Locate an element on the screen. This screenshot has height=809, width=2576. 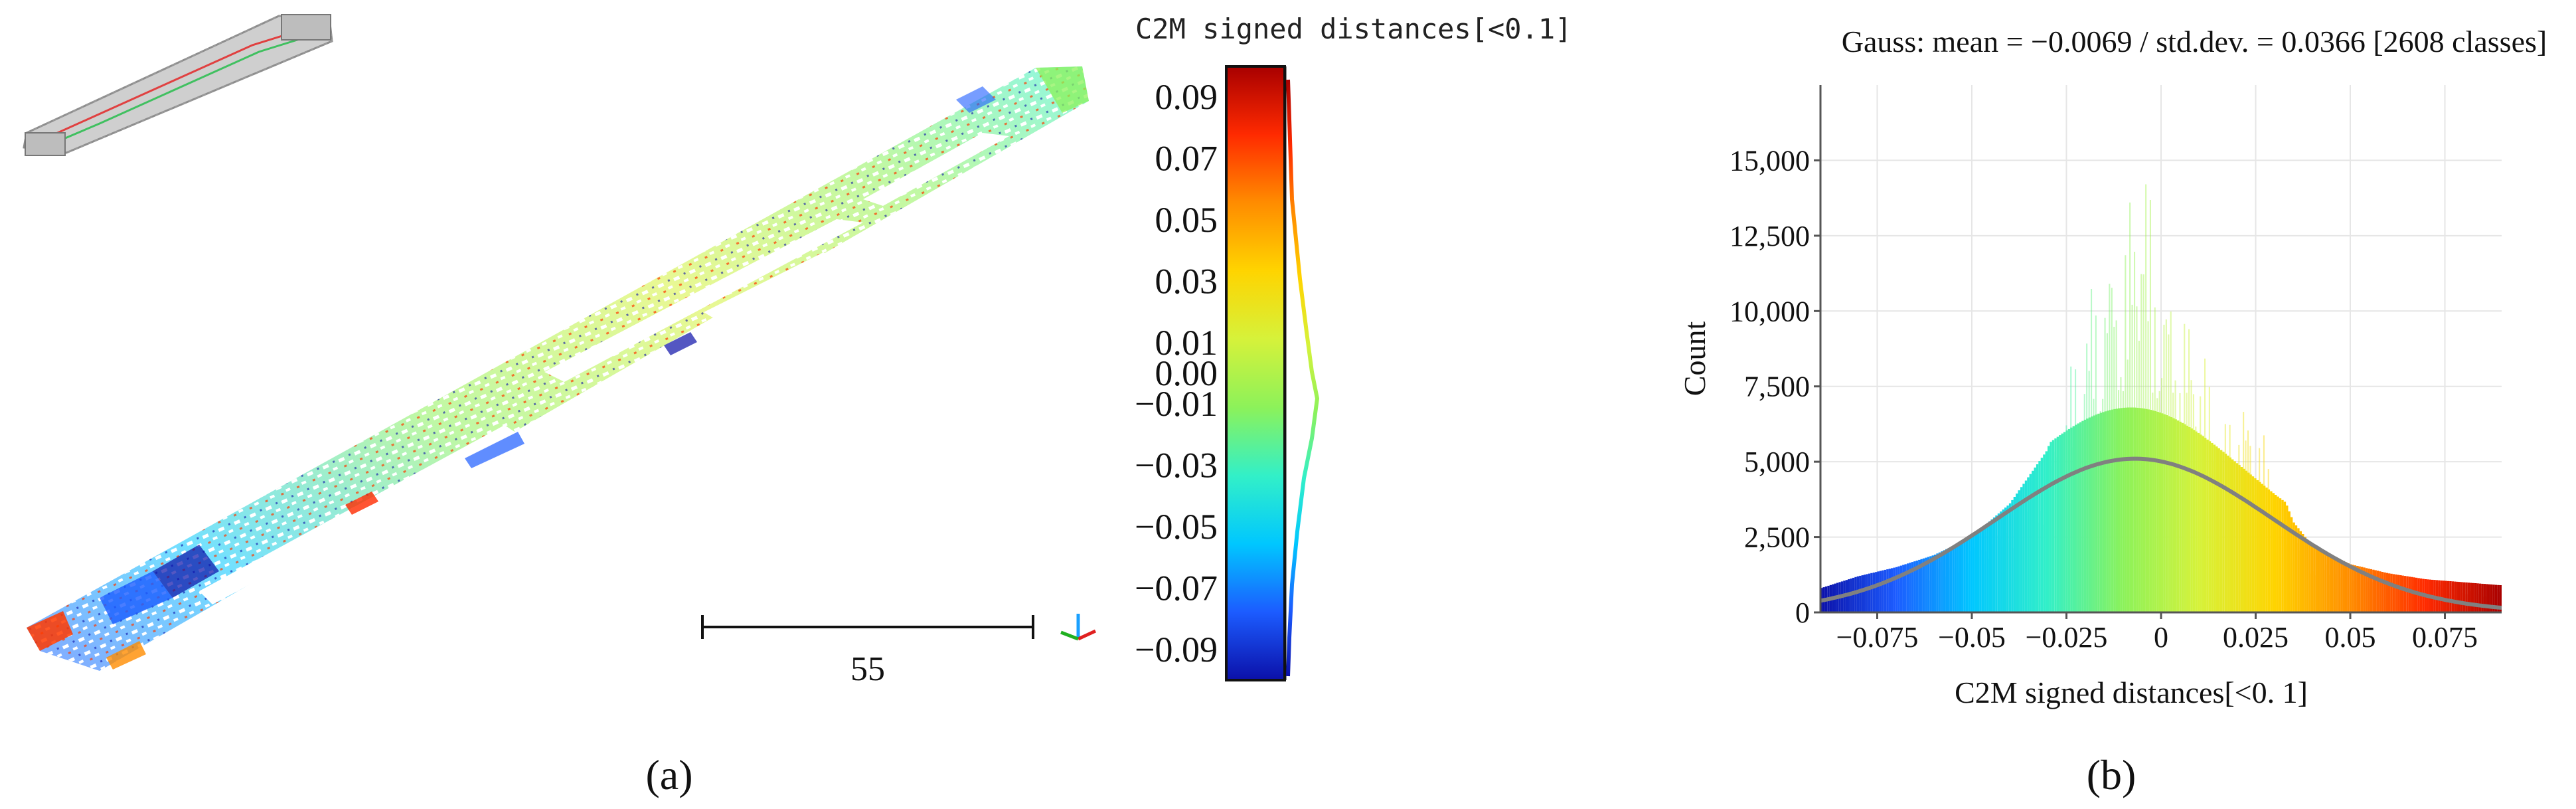
x-axis-label: C2M signed distances[<0. 1] is located at coordinates (2131, 692).